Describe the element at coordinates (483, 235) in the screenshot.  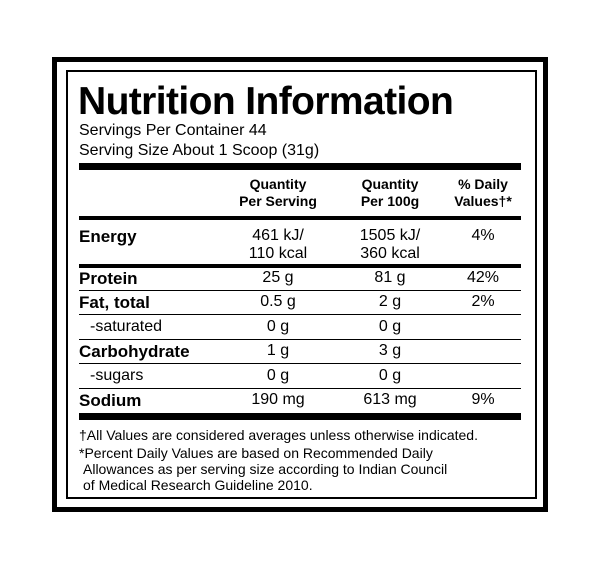
I see `cell-value: 4%` at that location.